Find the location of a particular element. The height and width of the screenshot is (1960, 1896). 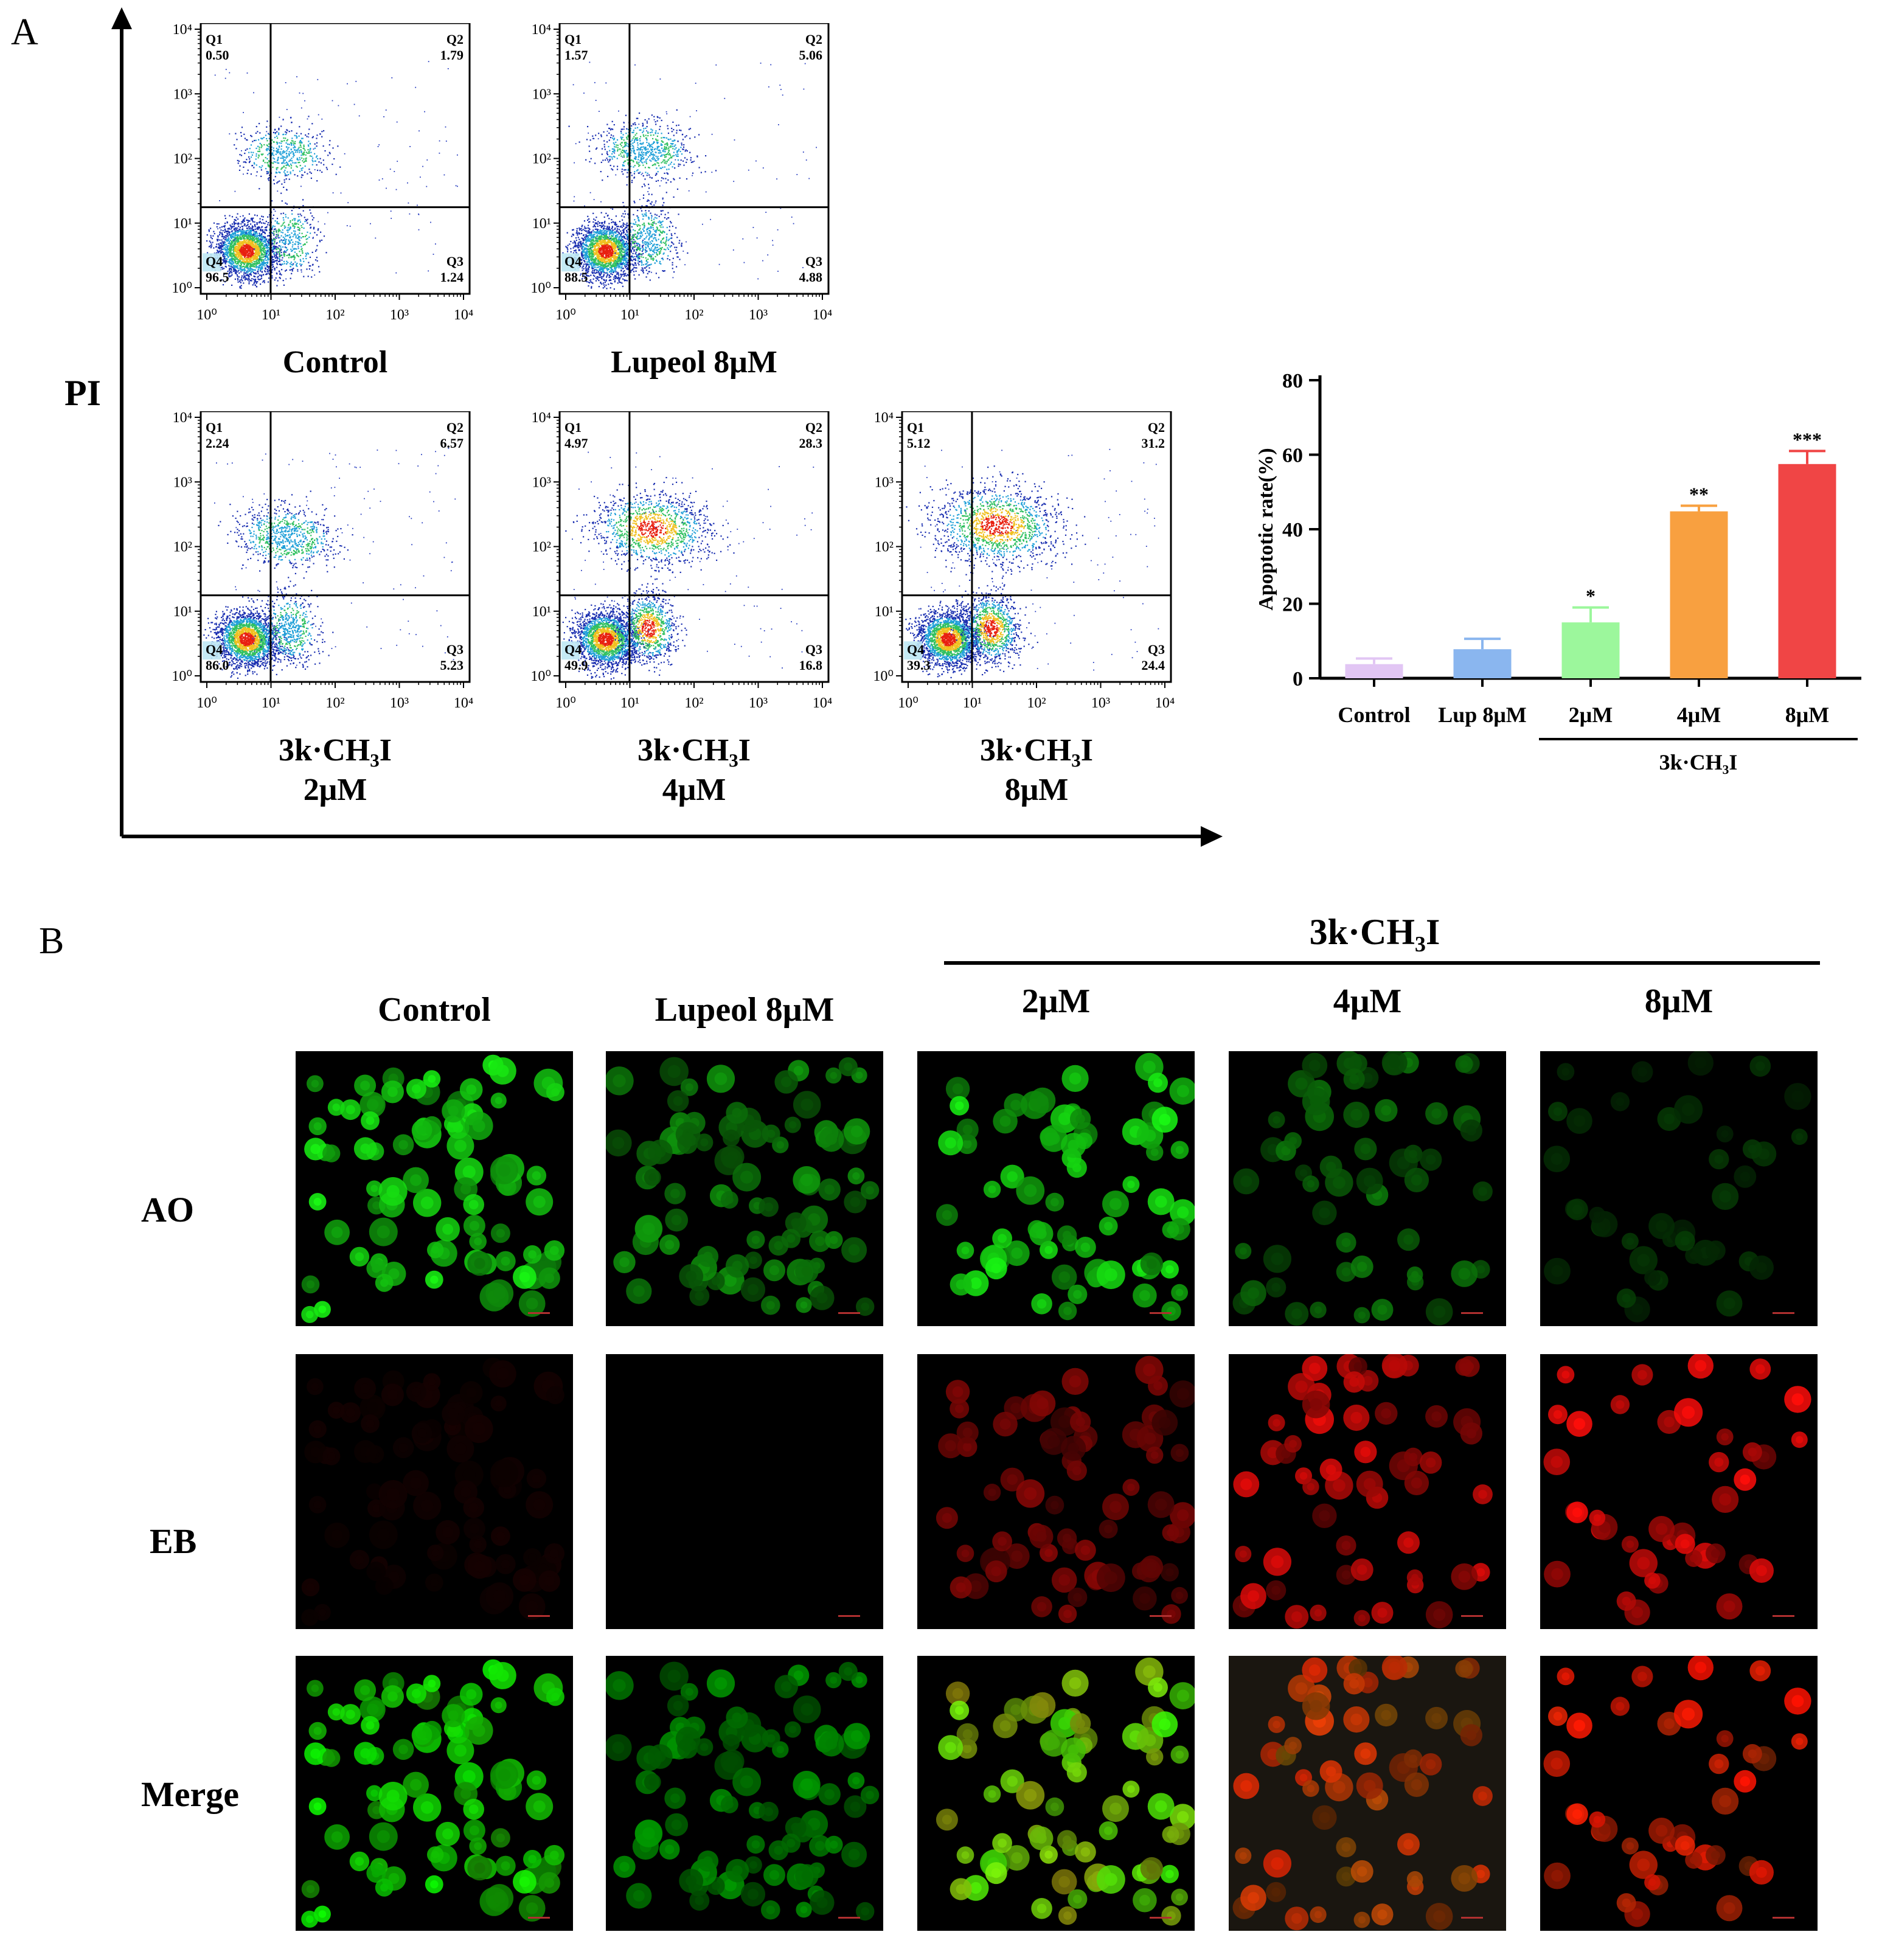

flow-plot-label-c8: 3k·CH₃I 8μM is located at coordinates (1036, 770).